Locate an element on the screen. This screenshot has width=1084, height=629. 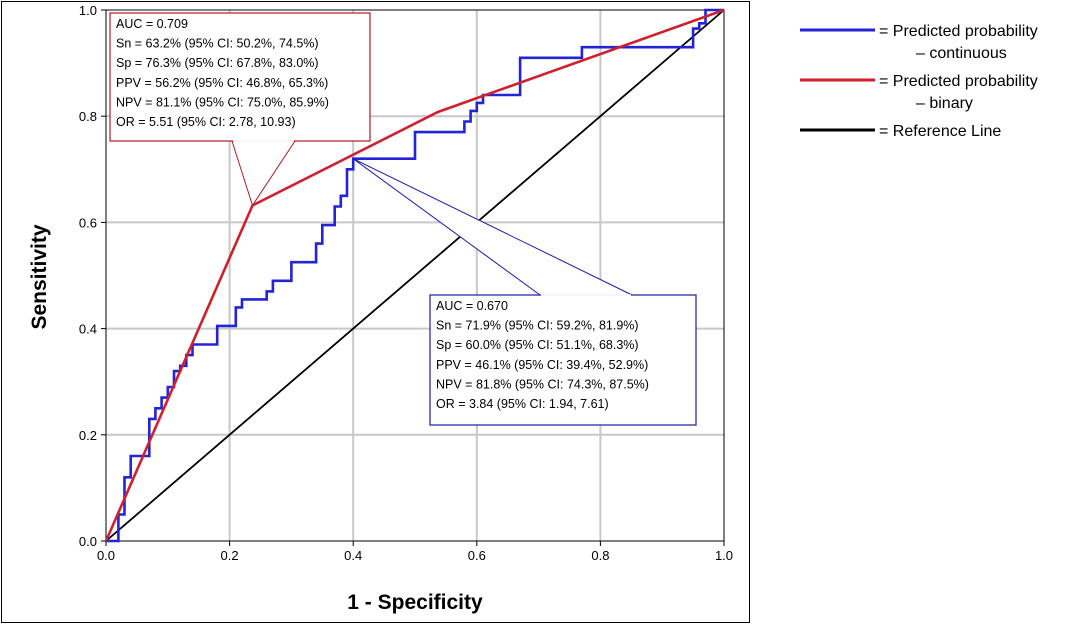
y-tick-label: 0.6 is located at coordinates (88, 222).